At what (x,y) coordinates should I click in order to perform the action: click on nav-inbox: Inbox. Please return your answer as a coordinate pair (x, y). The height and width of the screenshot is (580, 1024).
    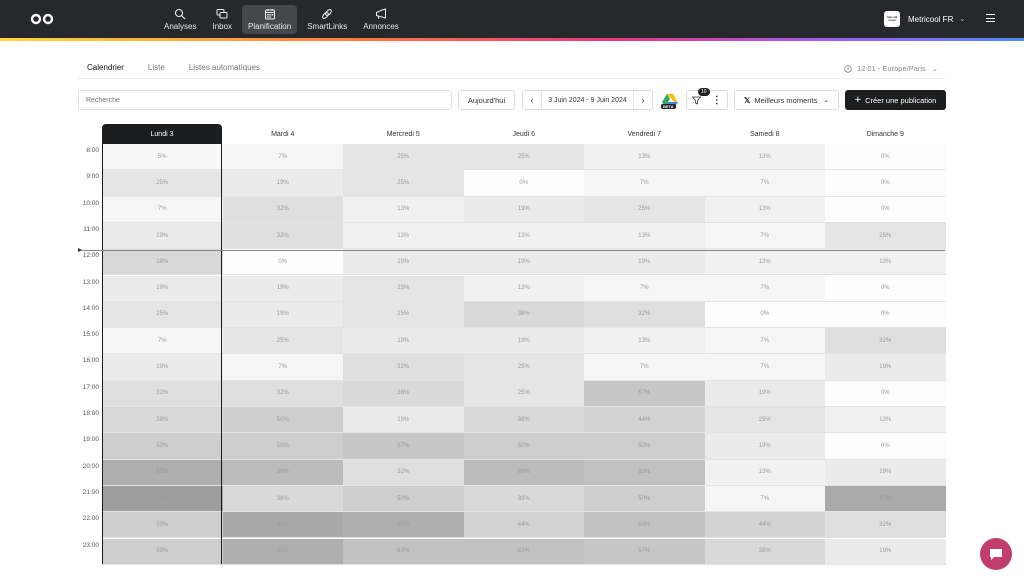
    Looking at the image, I should click on (222, 19).